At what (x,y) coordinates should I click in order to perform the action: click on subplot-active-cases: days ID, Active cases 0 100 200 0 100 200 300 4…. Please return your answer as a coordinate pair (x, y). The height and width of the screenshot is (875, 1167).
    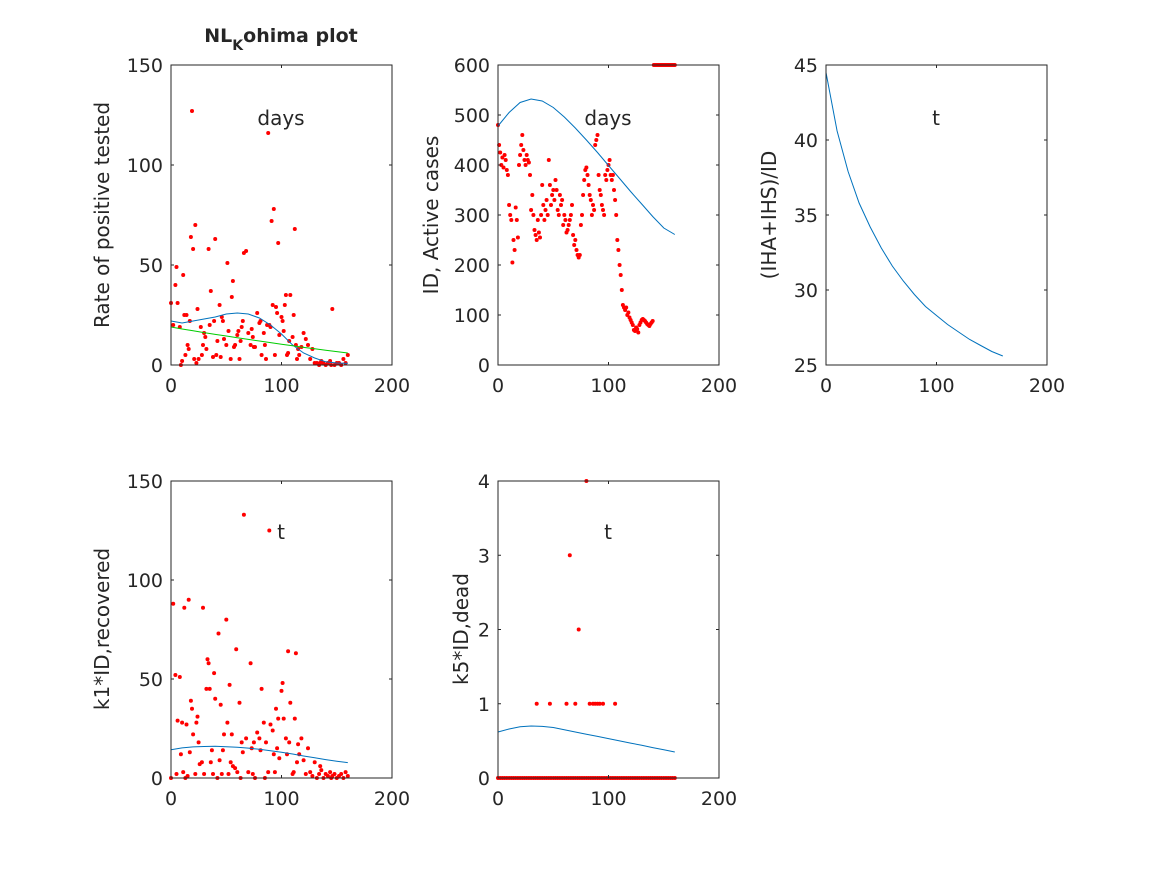
    Looking at the image, I should click on (578, 226).